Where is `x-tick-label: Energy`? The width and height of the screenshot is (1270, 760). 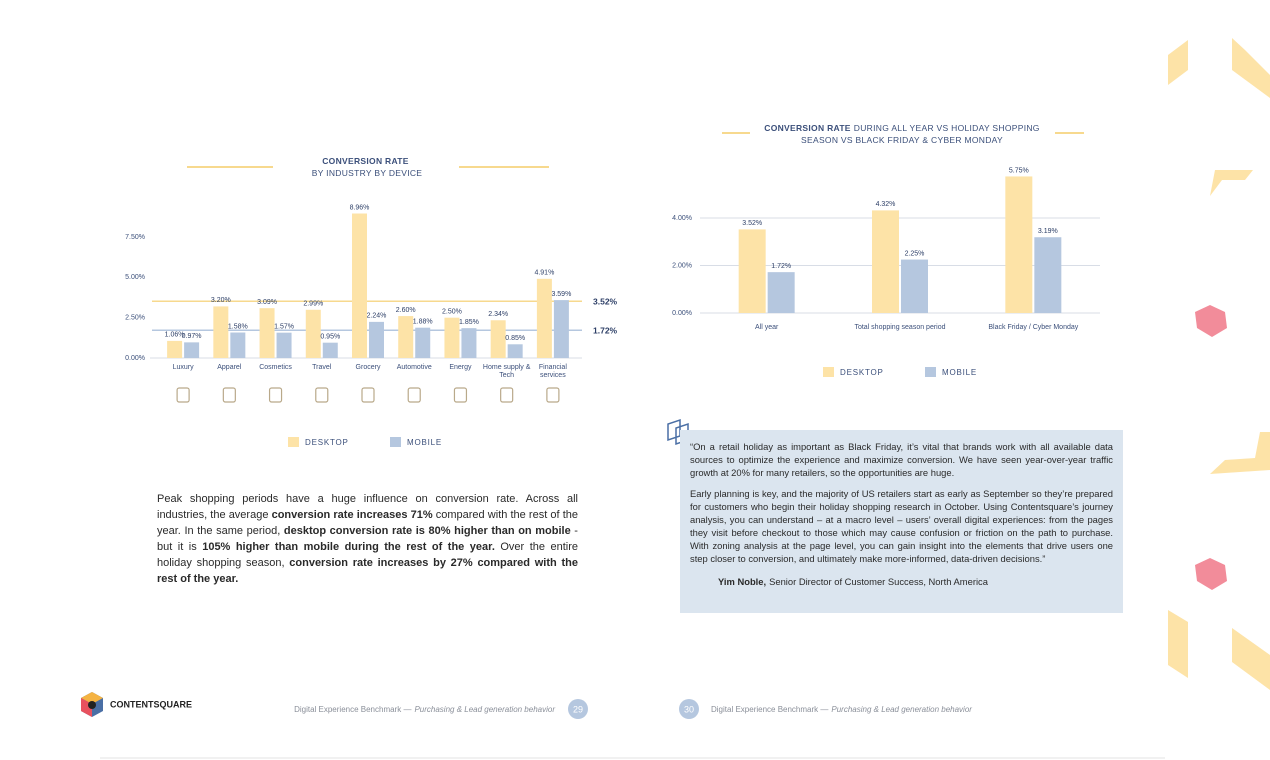
x-tick-label: Energy is located at coordinates (460, 367).